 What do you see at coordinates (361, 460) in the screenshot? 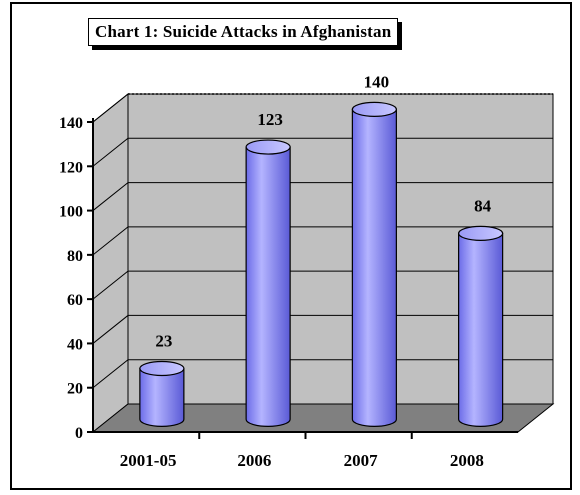
I see `x-tick-label: 2007` at bounding box center [361, 460].